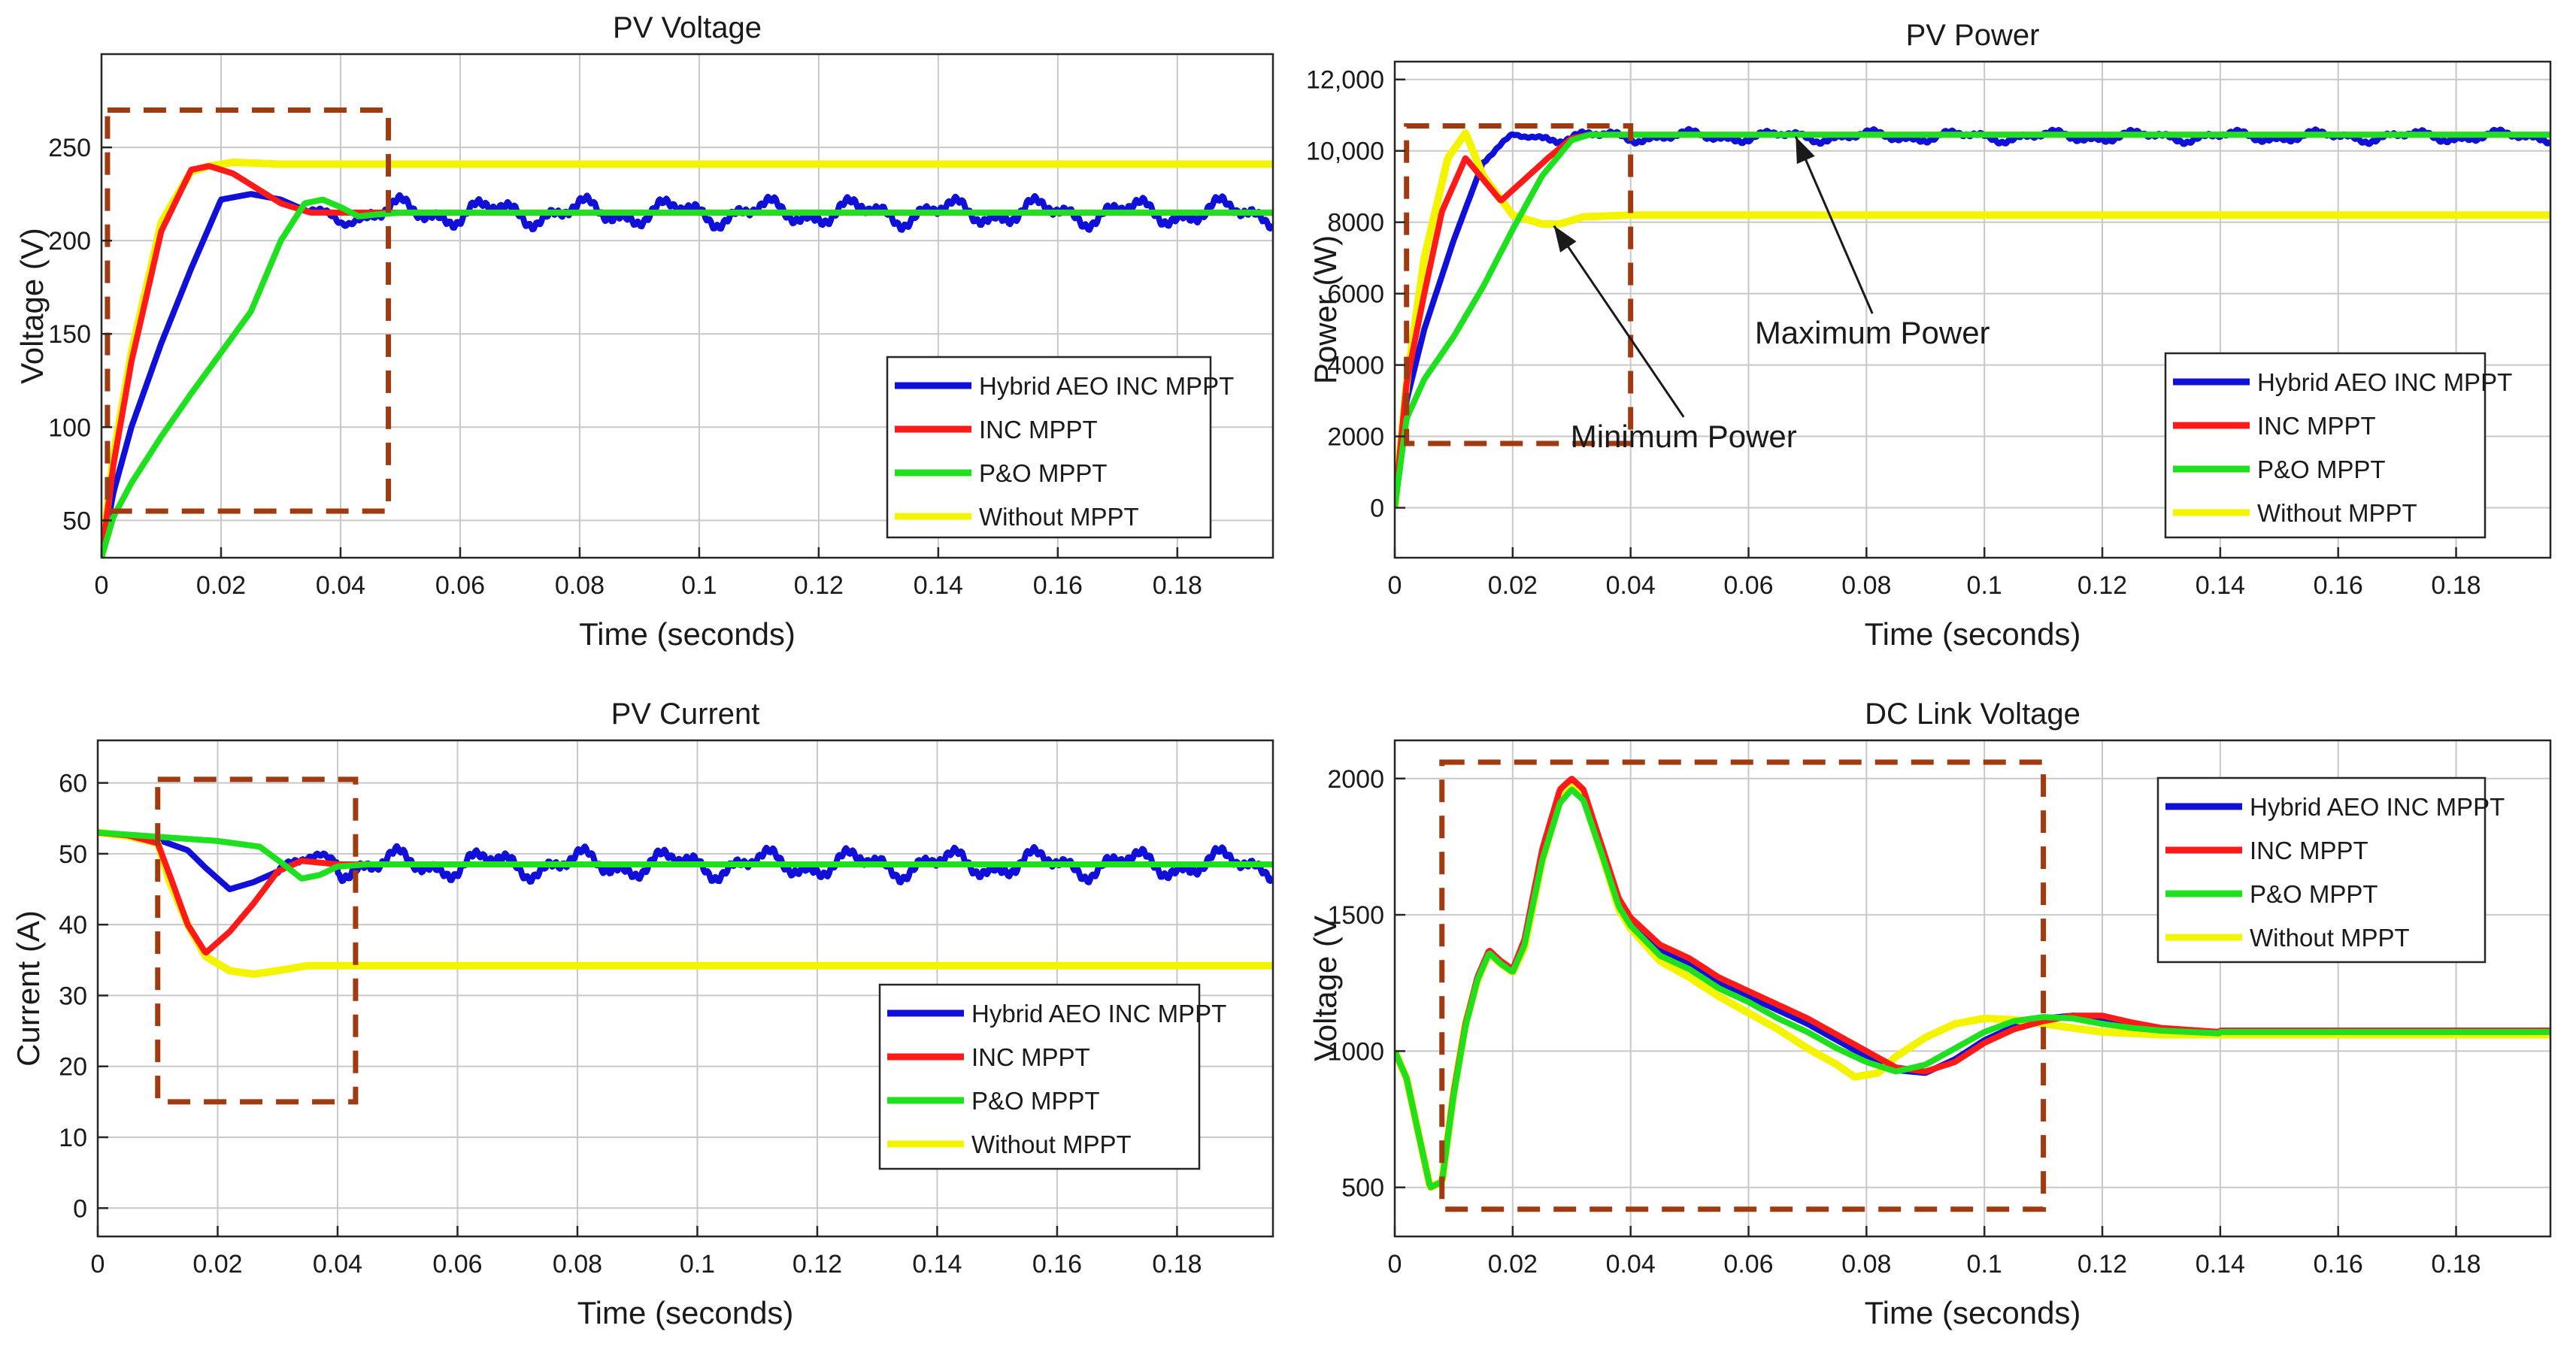 Image resolution: width=2576 pixels, height=1371 pixels. Describe the element at coordinates (1565, 239) in the screenshot. I see `annotation-arrow-head` at that location.